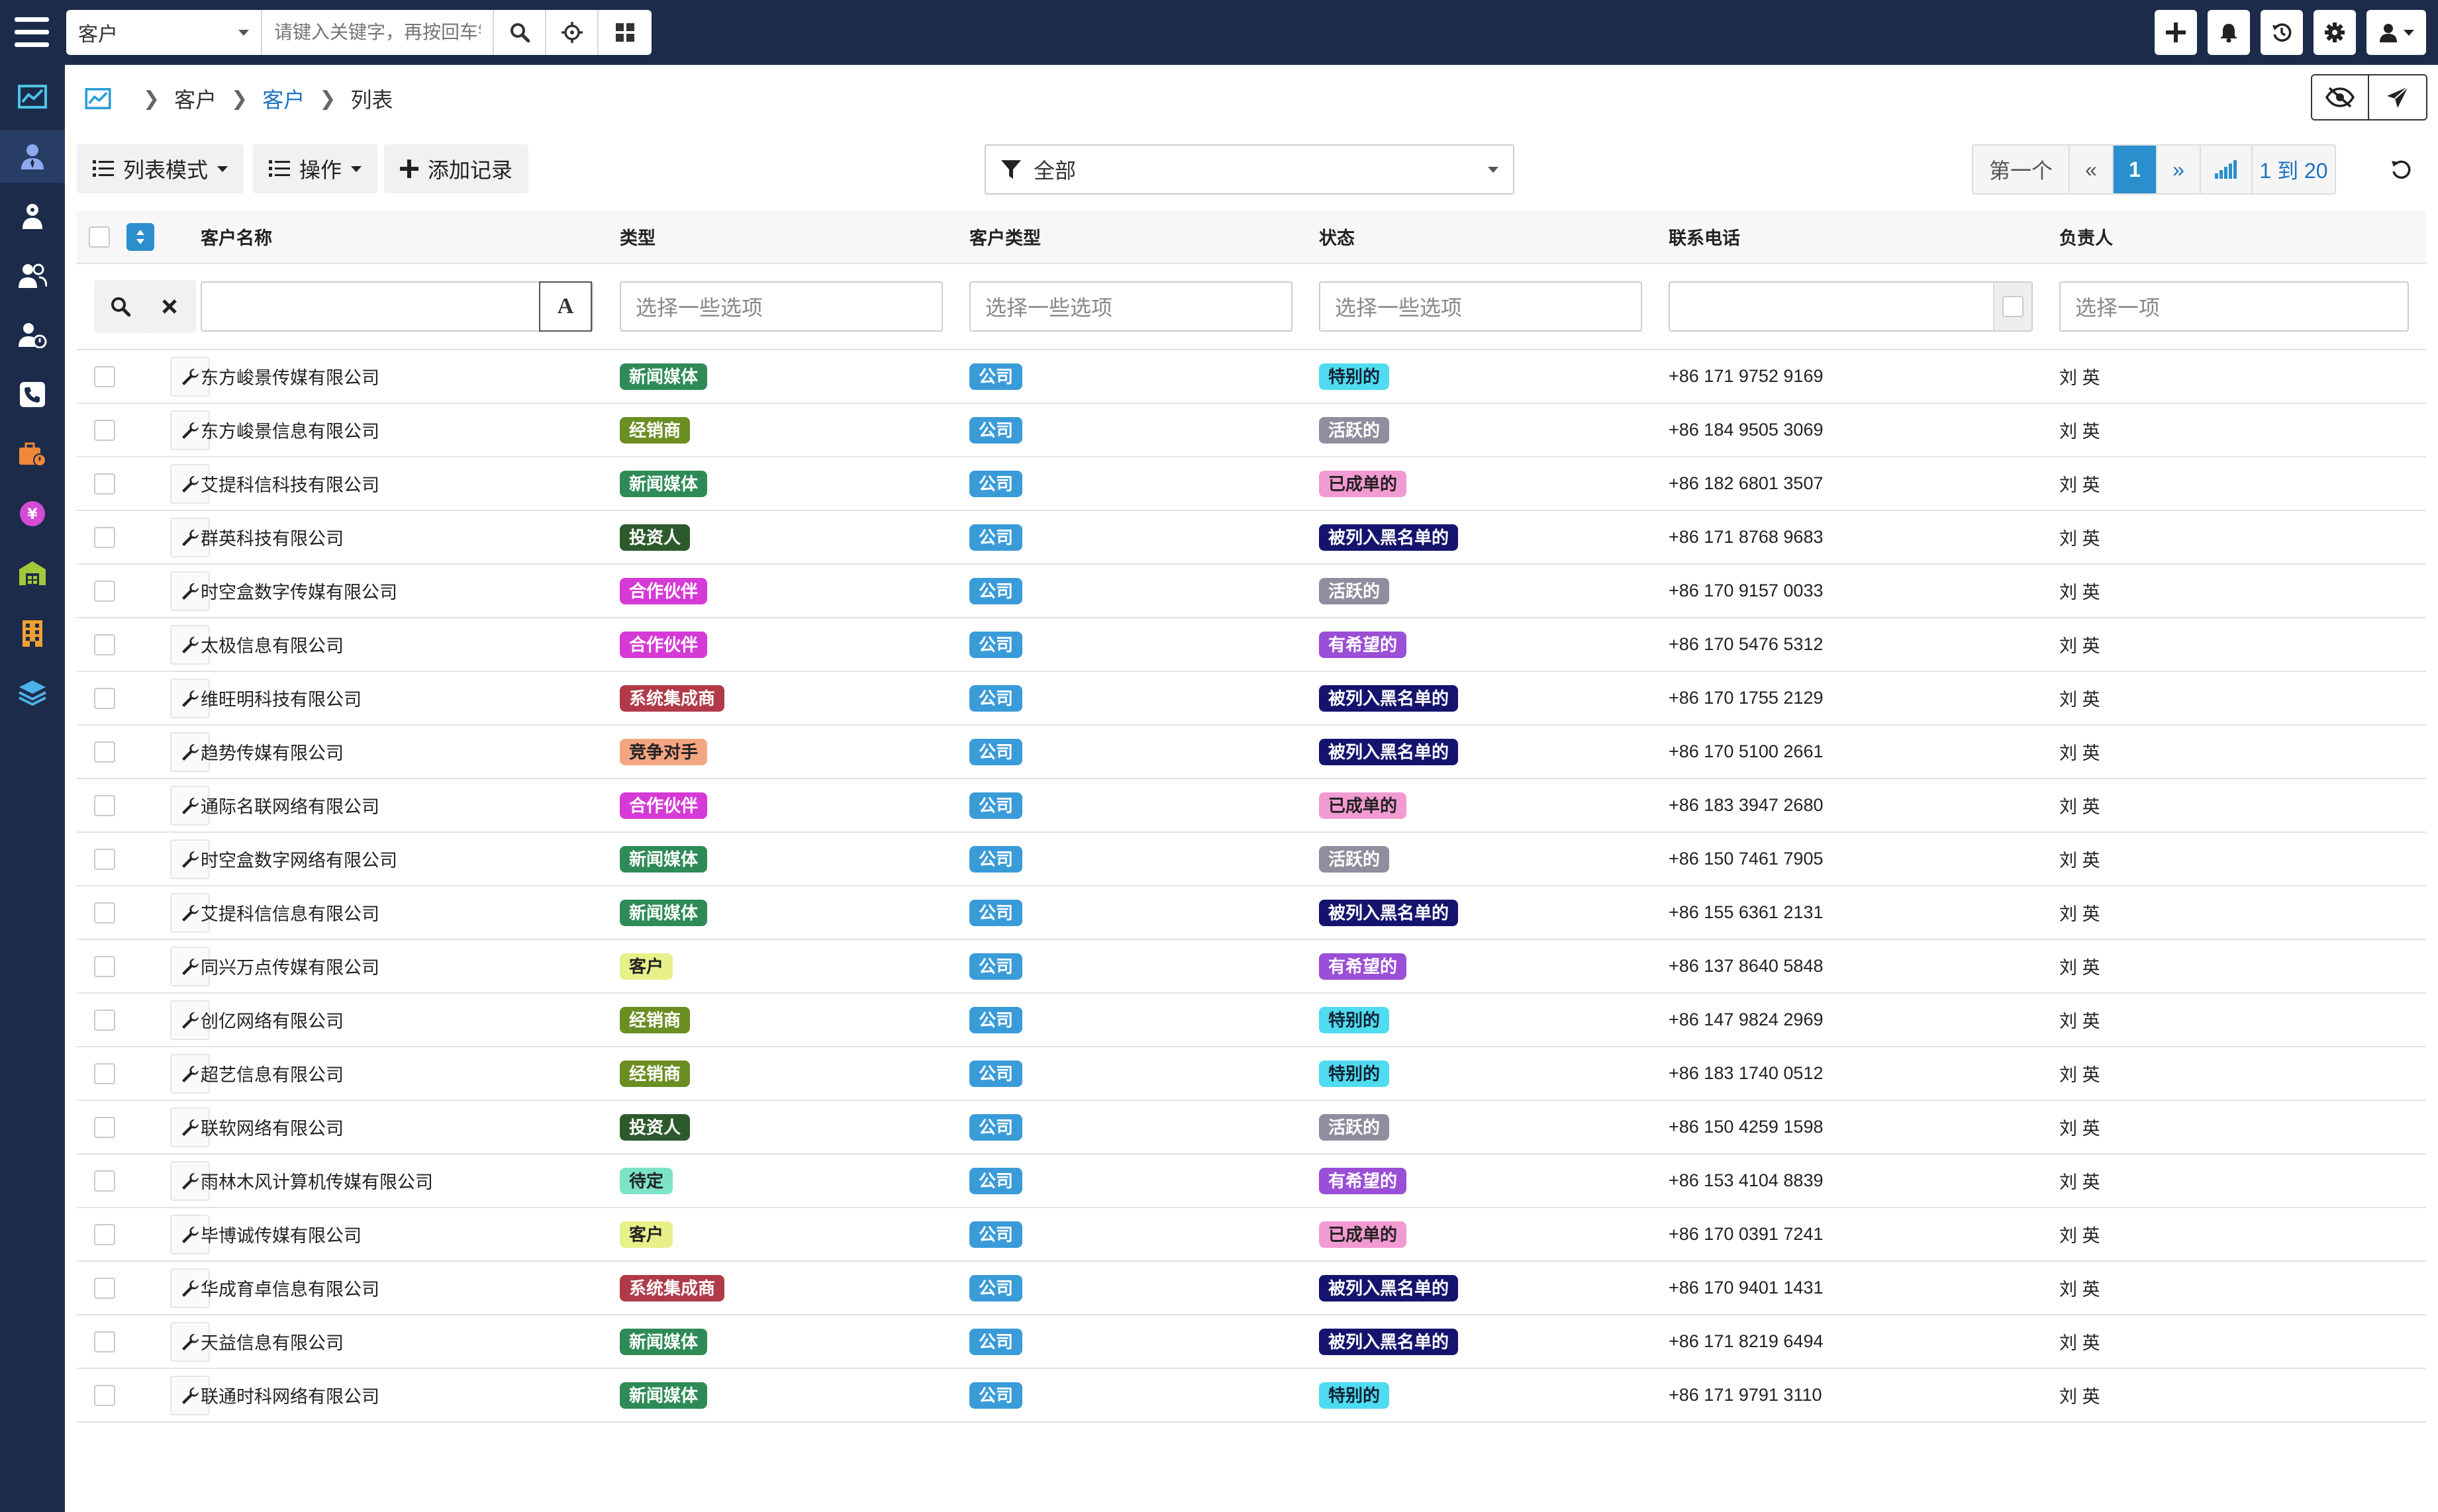 This screenshot has height=1512, width=2438. Describe the element at coordinates (1251, 859) in the screenshot. I see `table-row: 时空盒数字网络有限公司 新闻媒体 公司 活跃的 +86 150 7461 7905 刘 英` at that location.